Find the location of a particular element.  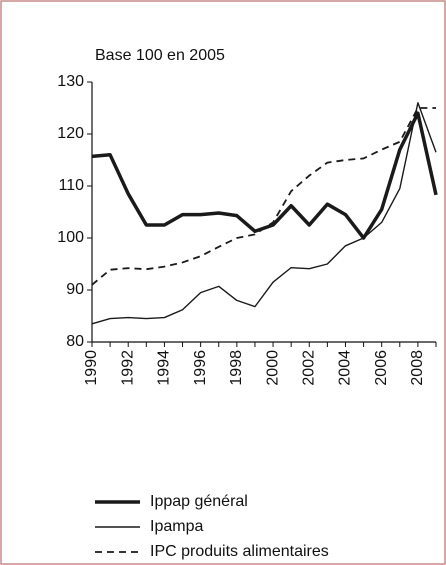

x-tick-label: 2008 is located at coordinates (417, 368).